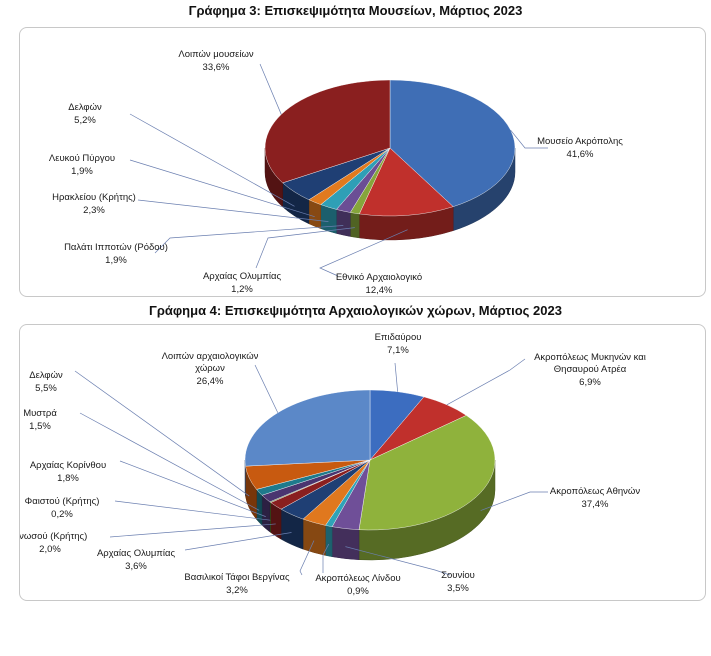  I want to click on slice-label: Ακροπόλεως Λίνδου, so click(357, 578).